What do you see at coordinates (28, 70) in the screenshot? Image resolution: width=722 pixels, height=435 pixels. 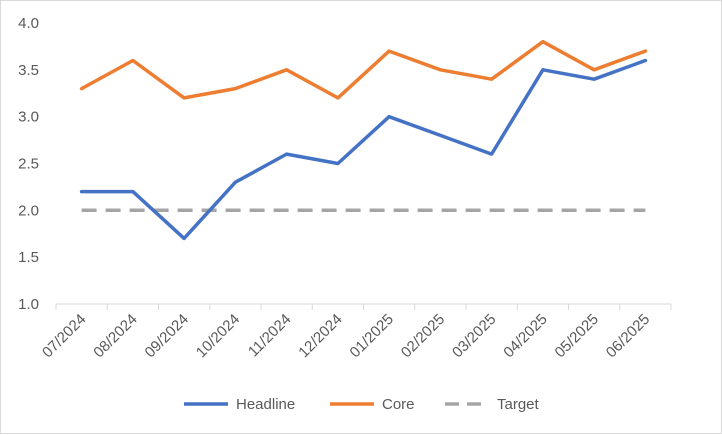 I see `y-tick-label: 3.5` at bounding box center [28, 70].